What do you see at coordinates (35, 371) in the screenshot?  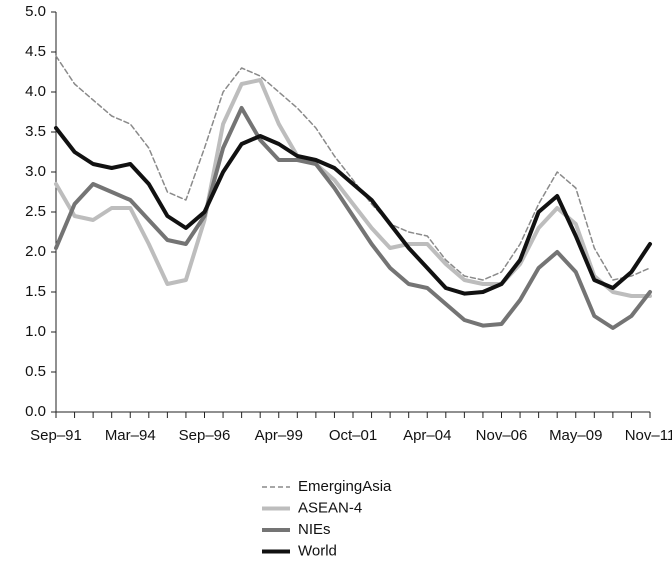 I see `y-tick-label: 0.5` at bounding box center [35, 371].